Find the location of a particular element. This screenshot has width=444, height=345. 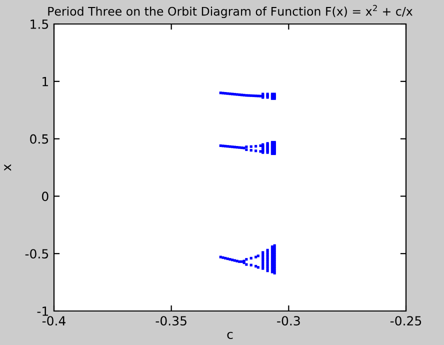

x-tick-label: -0.4 is located at coordinates (54, 321).